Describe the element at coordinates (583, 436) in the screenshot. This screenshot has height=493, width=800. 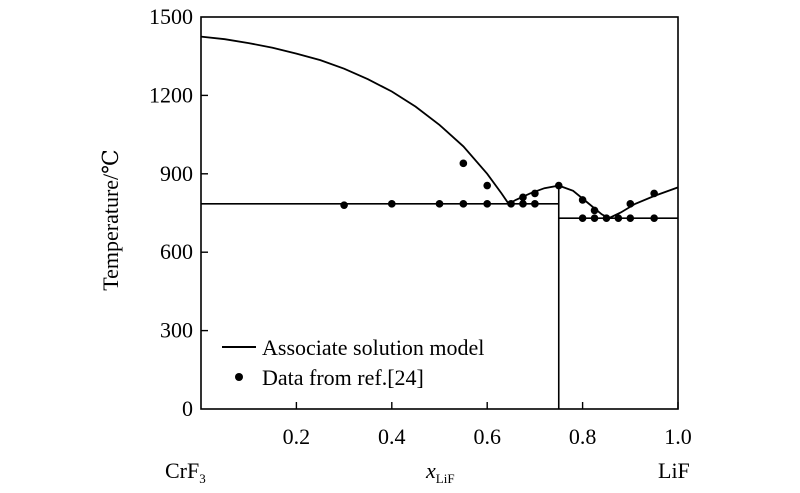
I see `x-tick-label: 0.8` at that location.